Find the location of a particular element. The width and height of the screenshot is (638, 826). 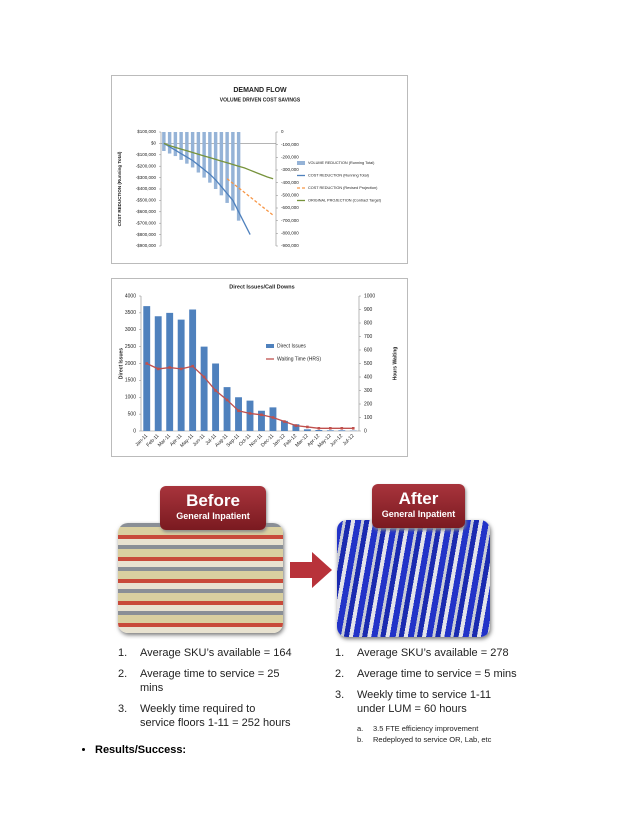

y2ticks-label: 200 is located at coordinates (368, 404).